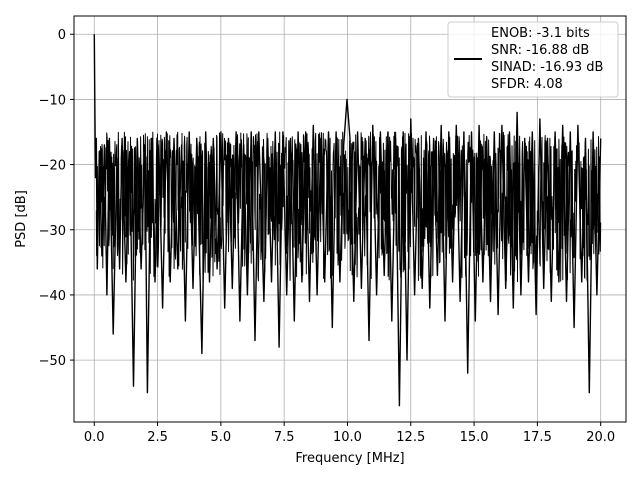 This screenshot has height=480, width=640. I want to click on y-tick-label: −10, so click(52, 100).